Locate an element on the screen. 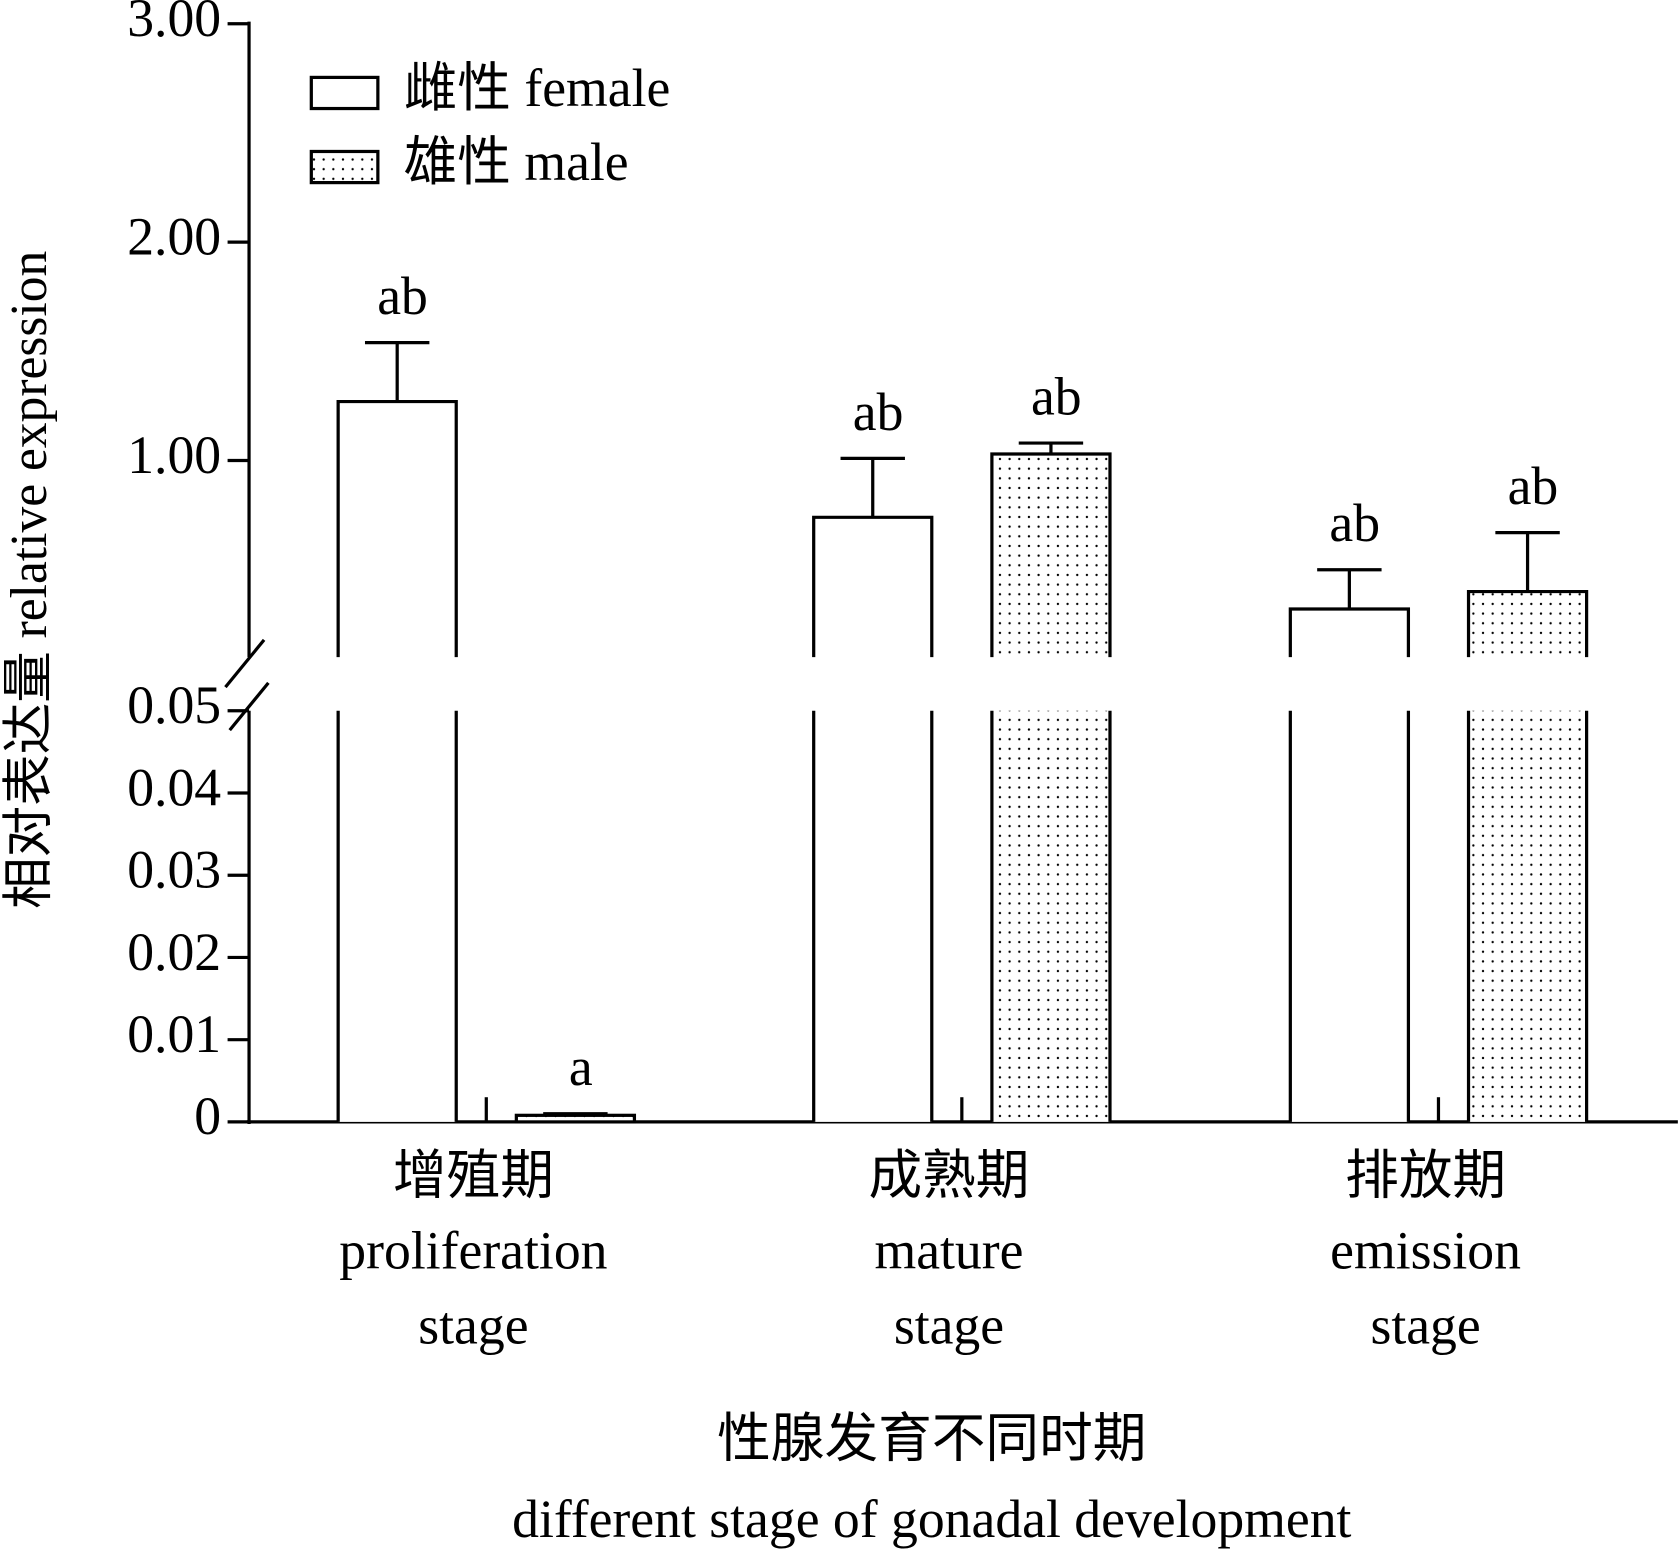  x-axis-label: different stage of gonadal development is located at coordinates (931, 1519).